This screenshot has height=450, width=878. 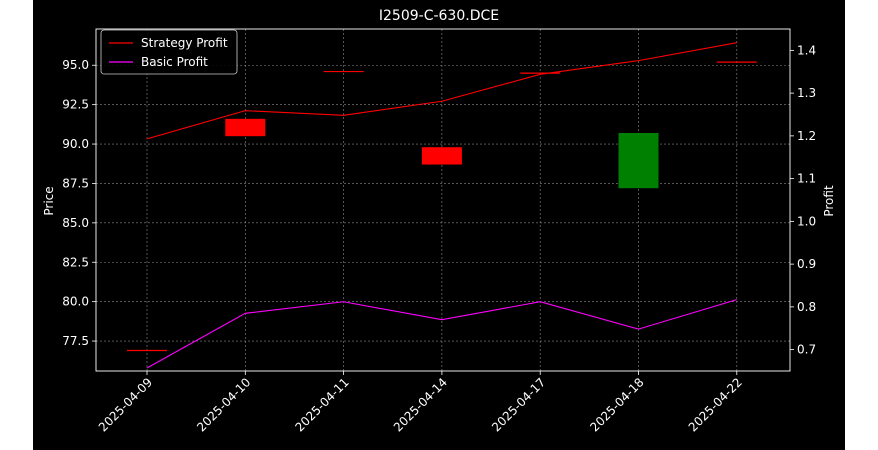 I want to click on legend-label-strategy: Strategy Profit, so click(x=184, y=43).